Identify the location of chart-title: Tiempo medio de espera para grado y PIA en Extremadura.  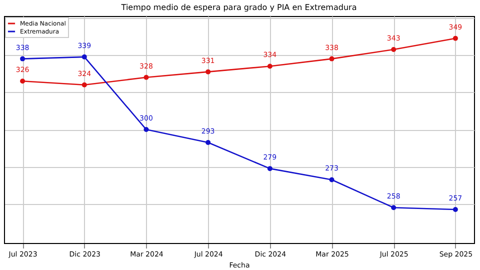
(238, 7).